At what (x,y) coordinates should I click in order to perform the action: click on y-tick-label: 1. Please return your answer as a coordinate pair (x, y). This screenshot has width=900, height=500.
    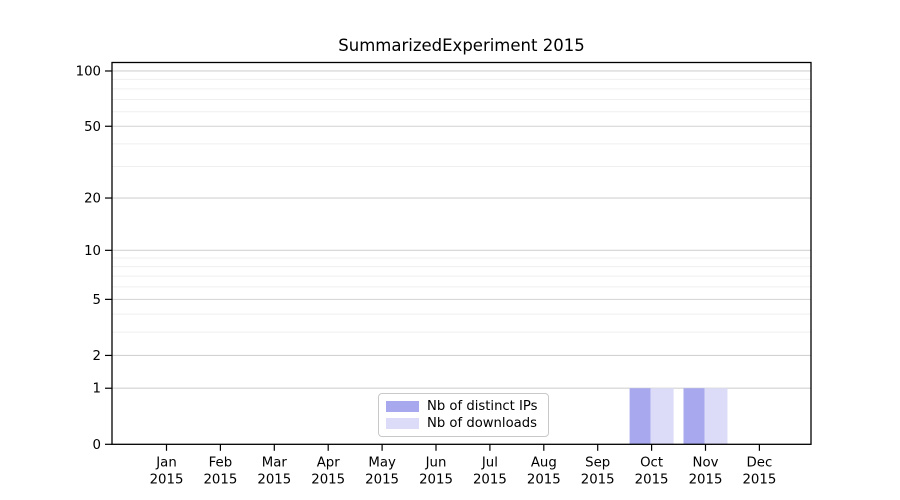
    Looking at the image, I should click on (97, 389).